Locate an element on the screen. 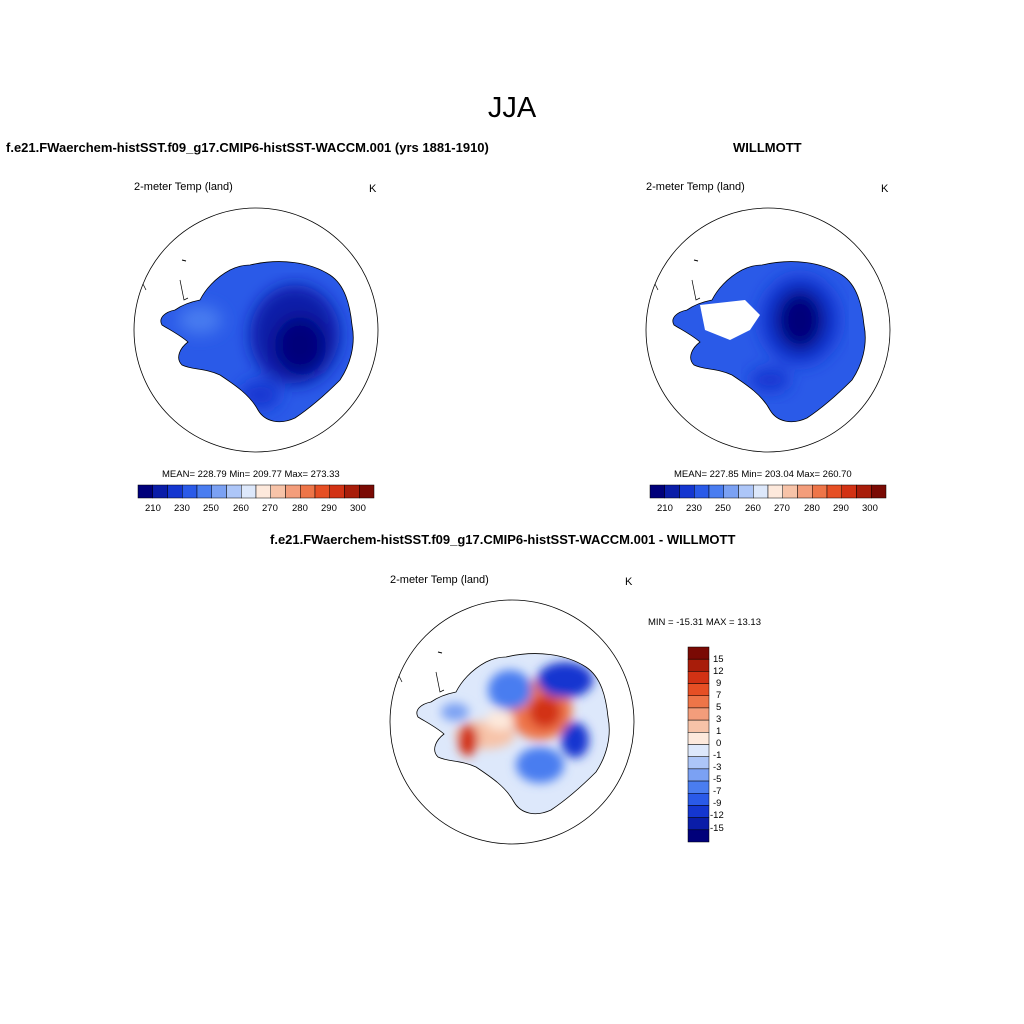  cbar3-tick: 0 is located at coordinates (719, 743).